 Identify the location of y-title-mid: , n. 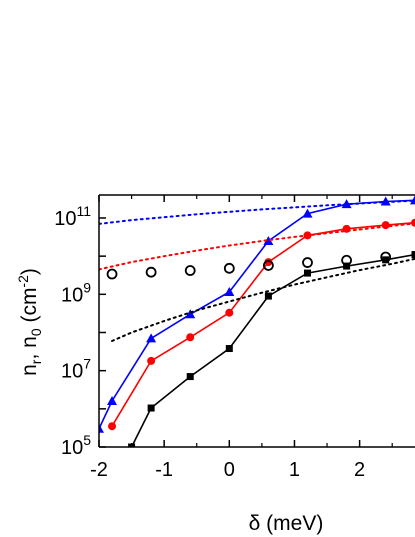
(29, 347).